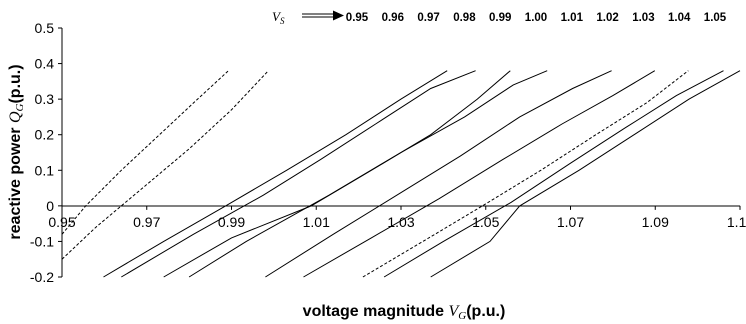 The width and height of the screenshot is (746, 324). I want to click on y-axis-title-text: reactive power, so click(15, 184).